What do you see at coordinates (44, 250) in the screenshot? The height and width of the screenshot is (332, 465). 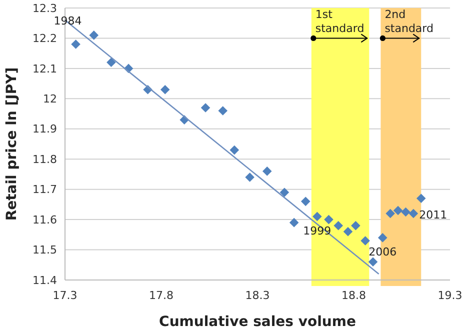 I see `y-tick-label: 11.5` at bounding box center [44, 250].